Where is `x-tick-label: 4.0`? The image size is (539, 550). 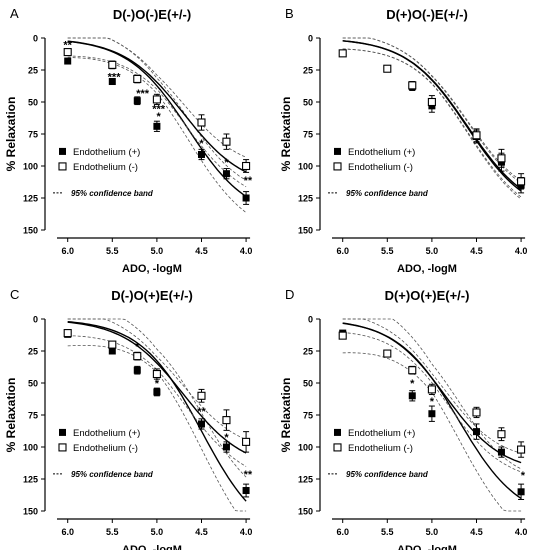 x-tick-label: 4.0 is located at coordinates (246, 532).